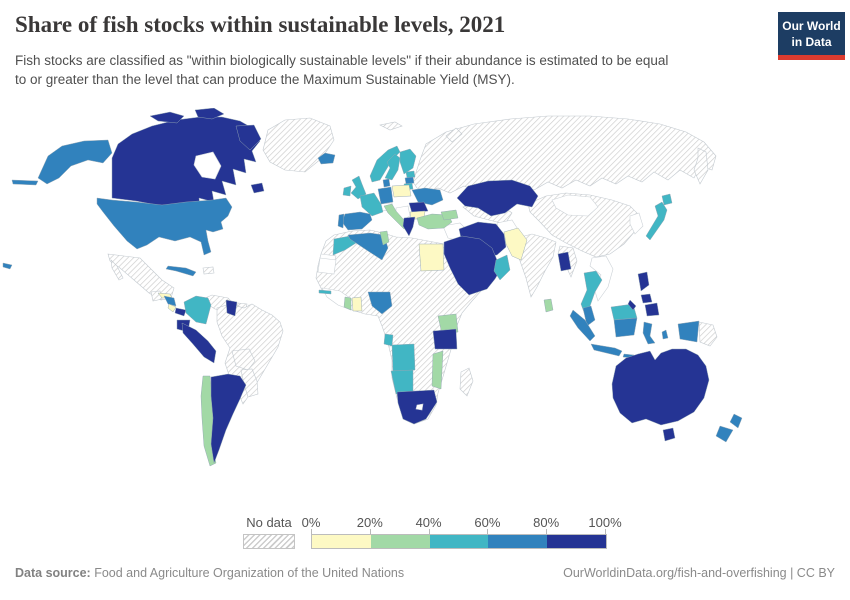 The height and width of the screenshot is (600, 850). Describe the element at coordinates (488, 531) in the screenshot. I see `legend-tickmark` at that location.